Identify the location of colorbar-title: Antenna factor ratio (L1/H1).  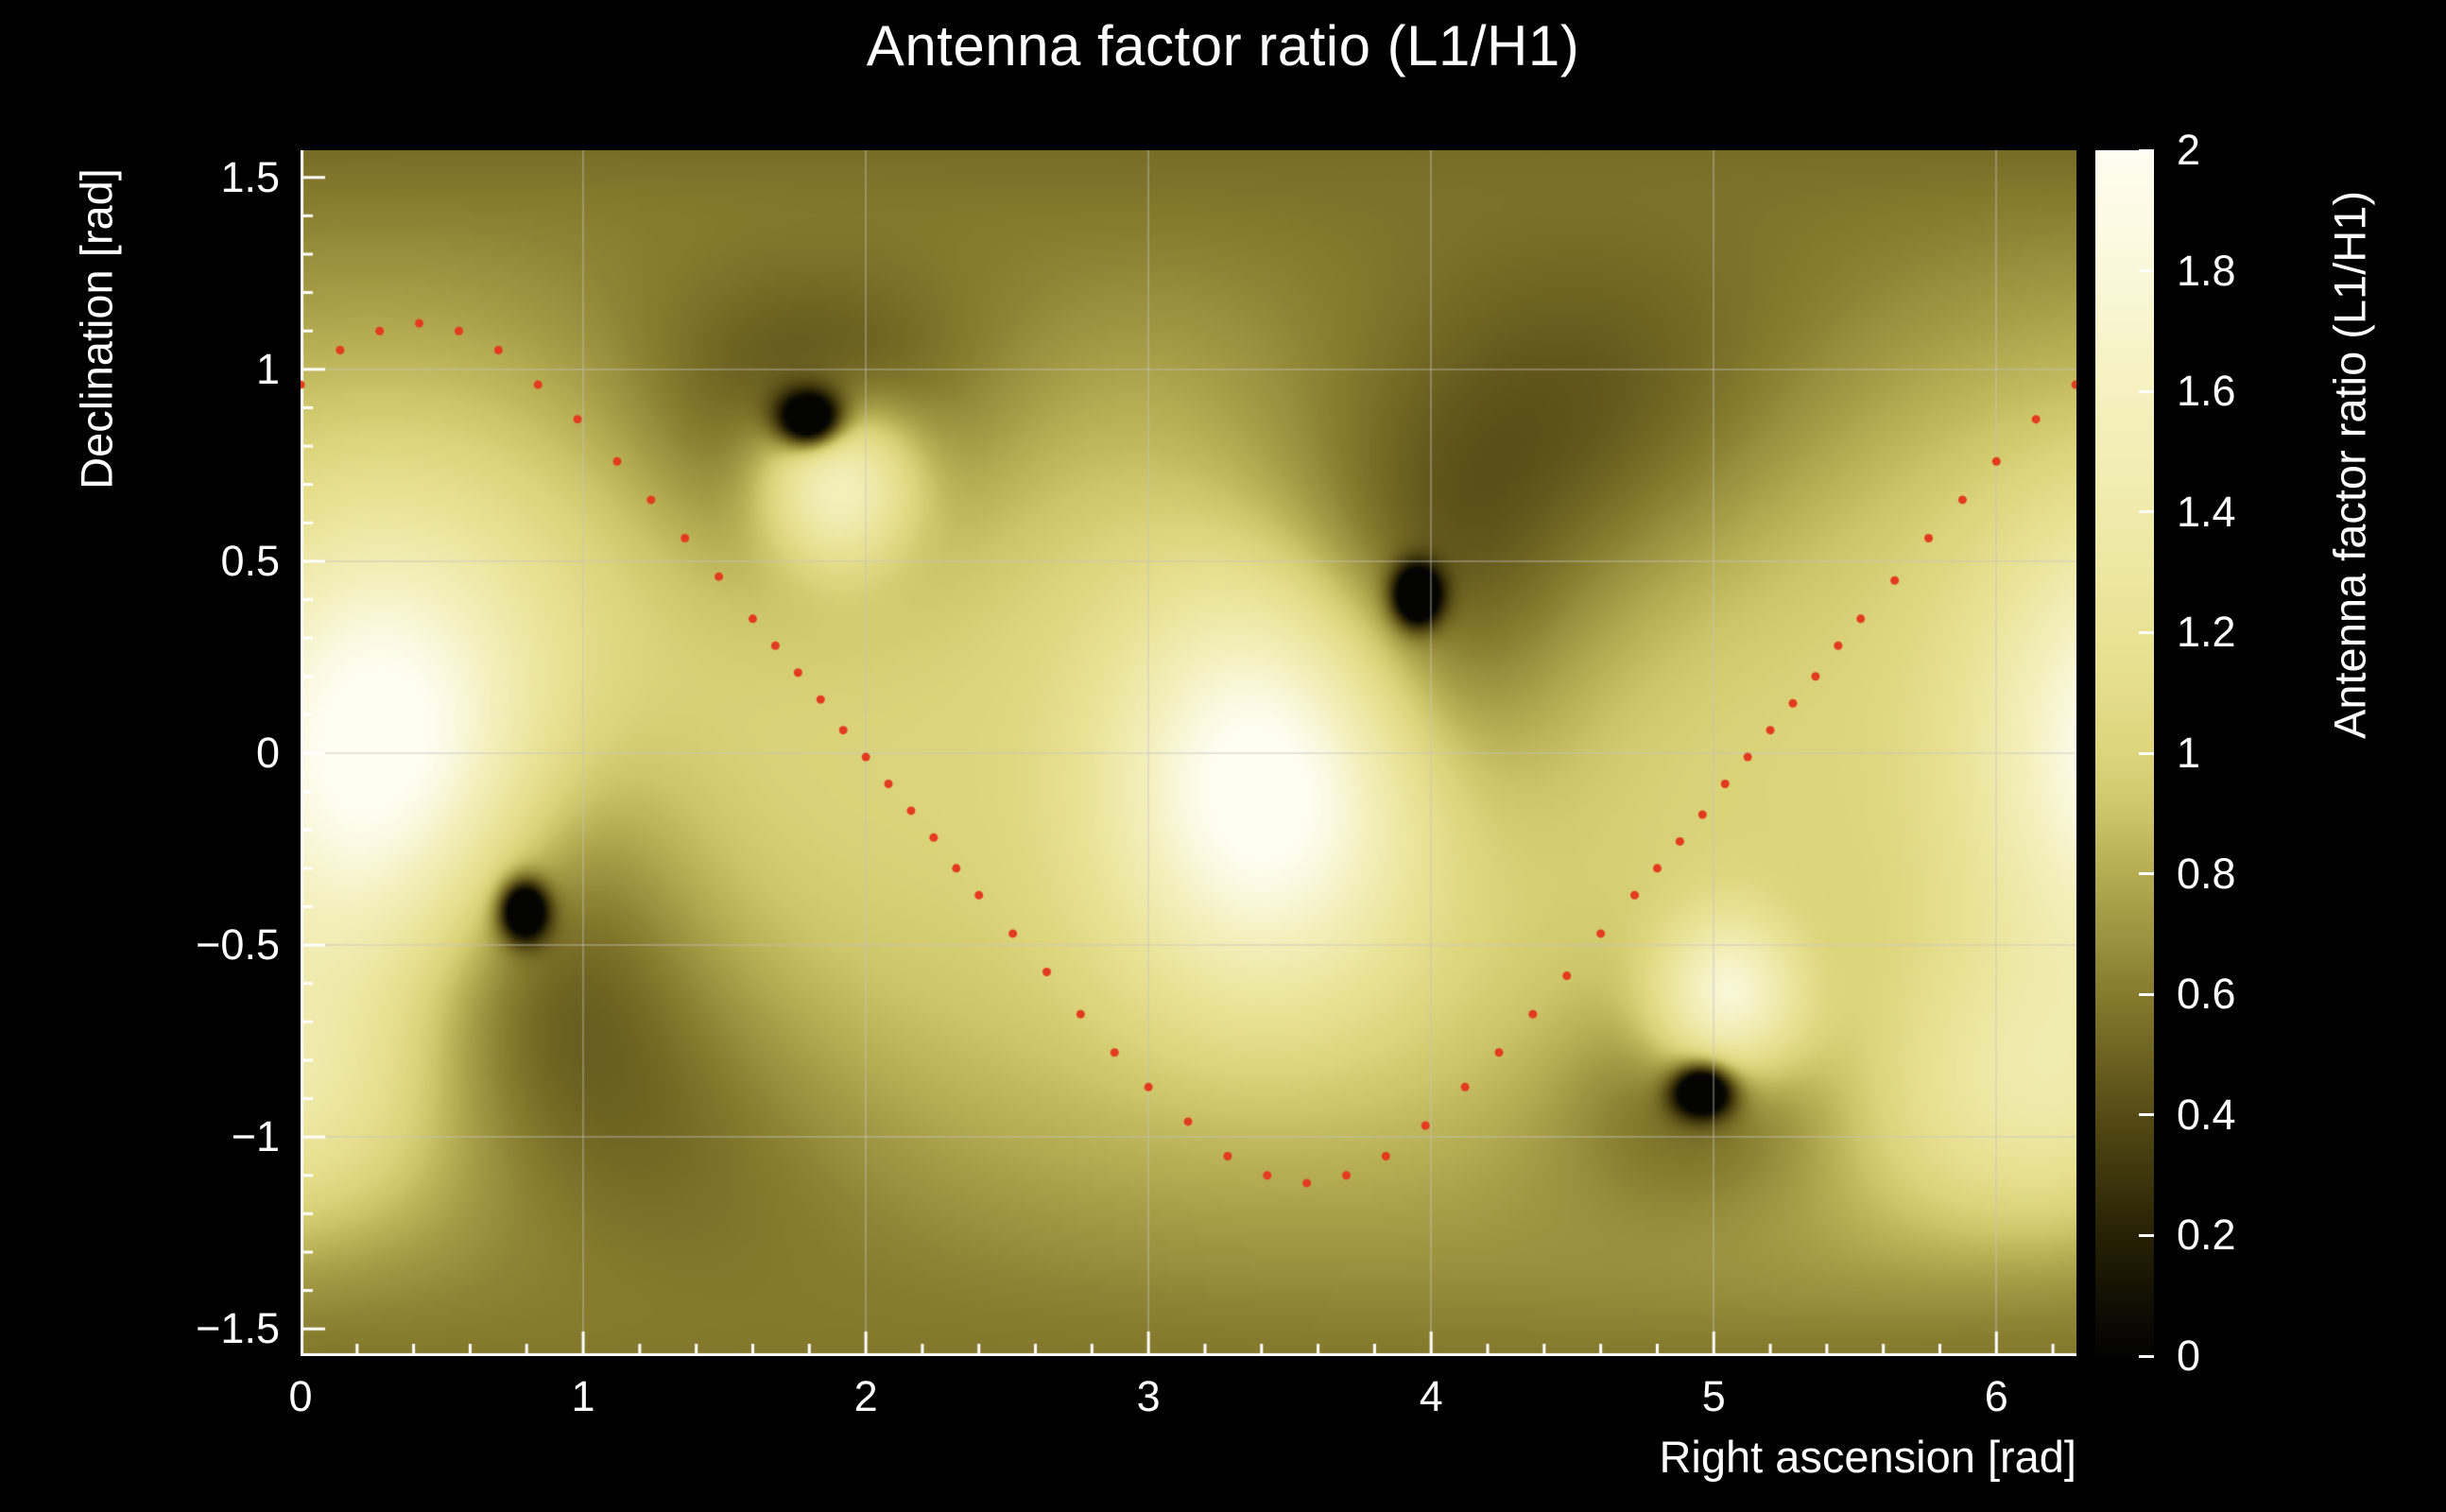
(2349, 465).